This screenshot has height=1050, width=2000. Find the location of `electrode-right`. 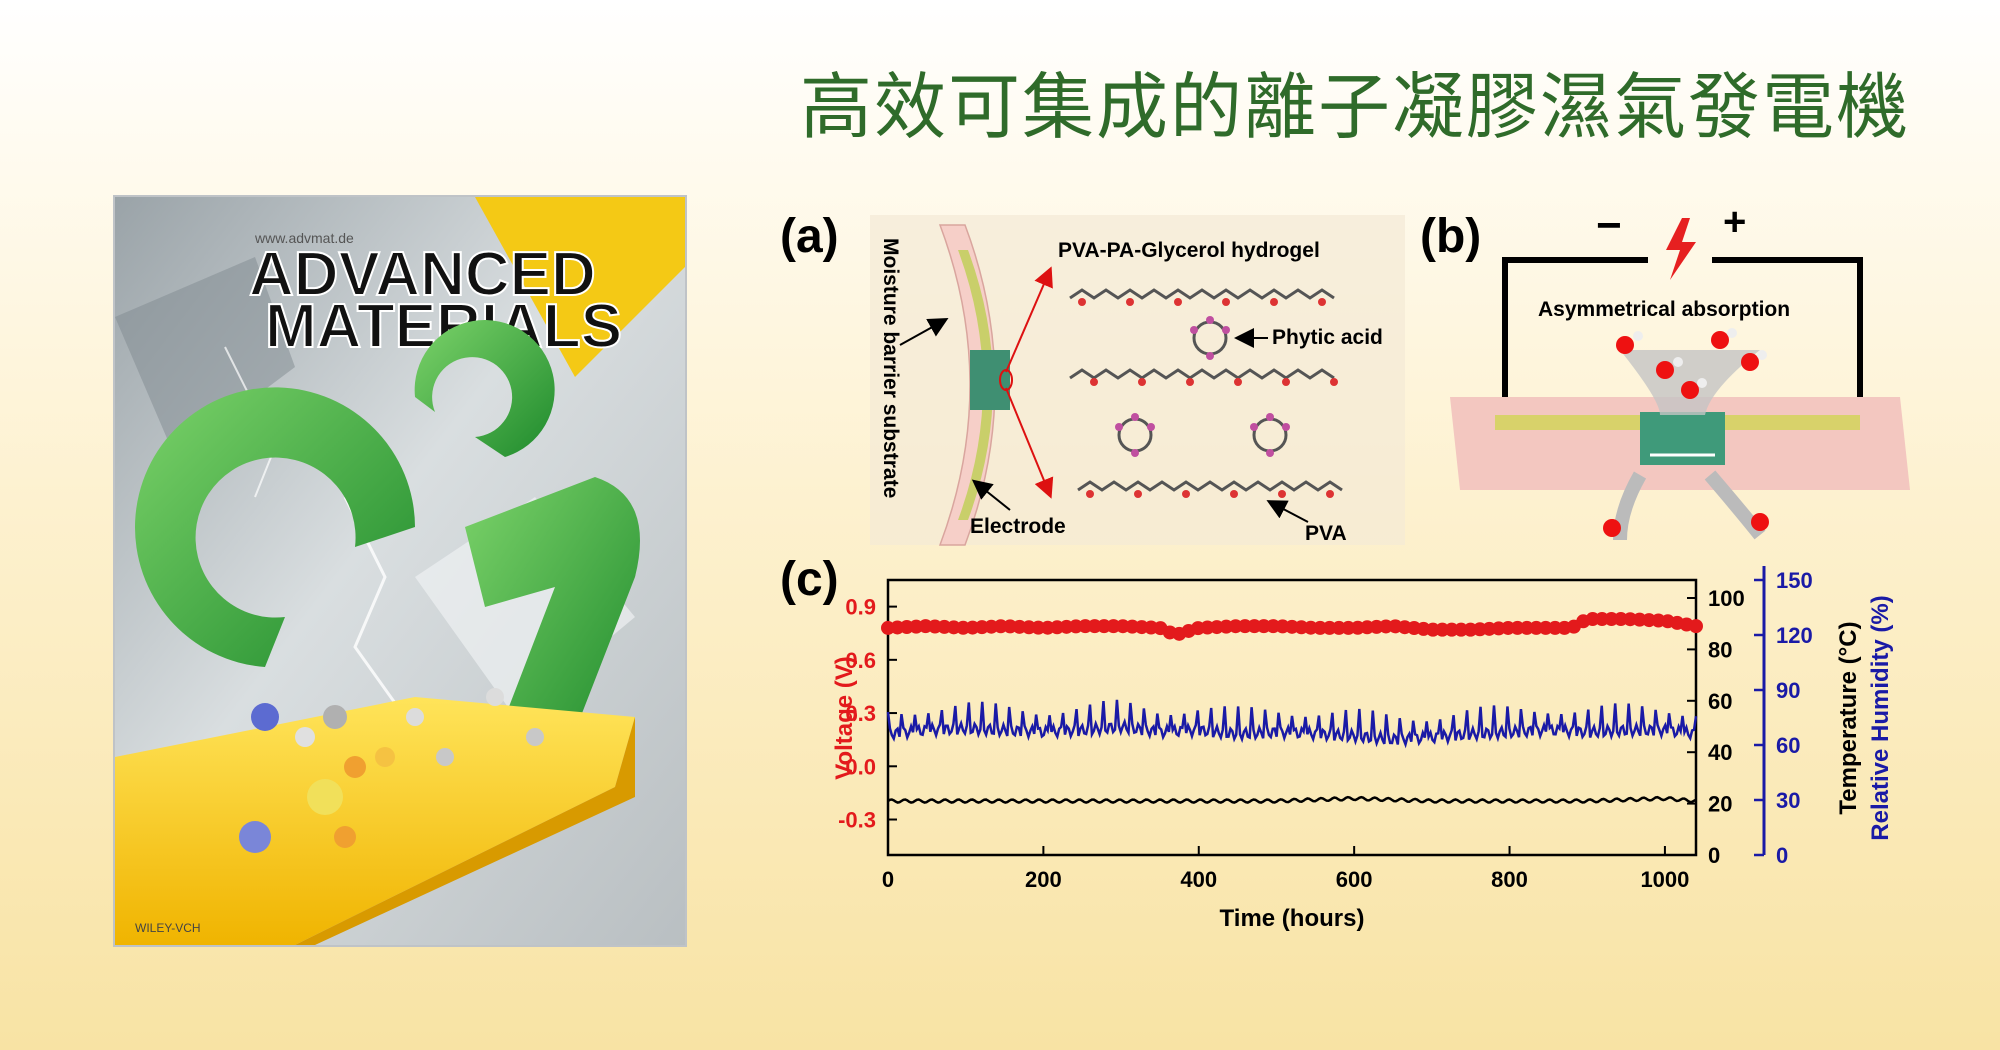

electrode-right is located at coordinates (1780, 422).